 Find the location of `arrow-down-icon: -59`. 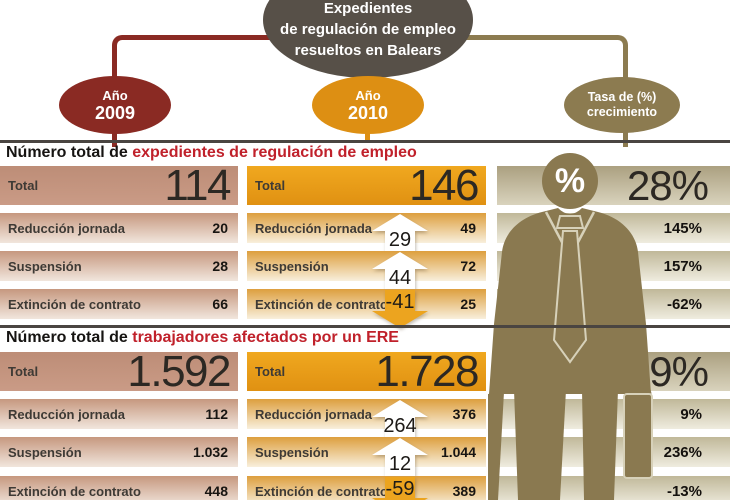

arrow-down-icon: -59 is located at coordinates (400, 488).